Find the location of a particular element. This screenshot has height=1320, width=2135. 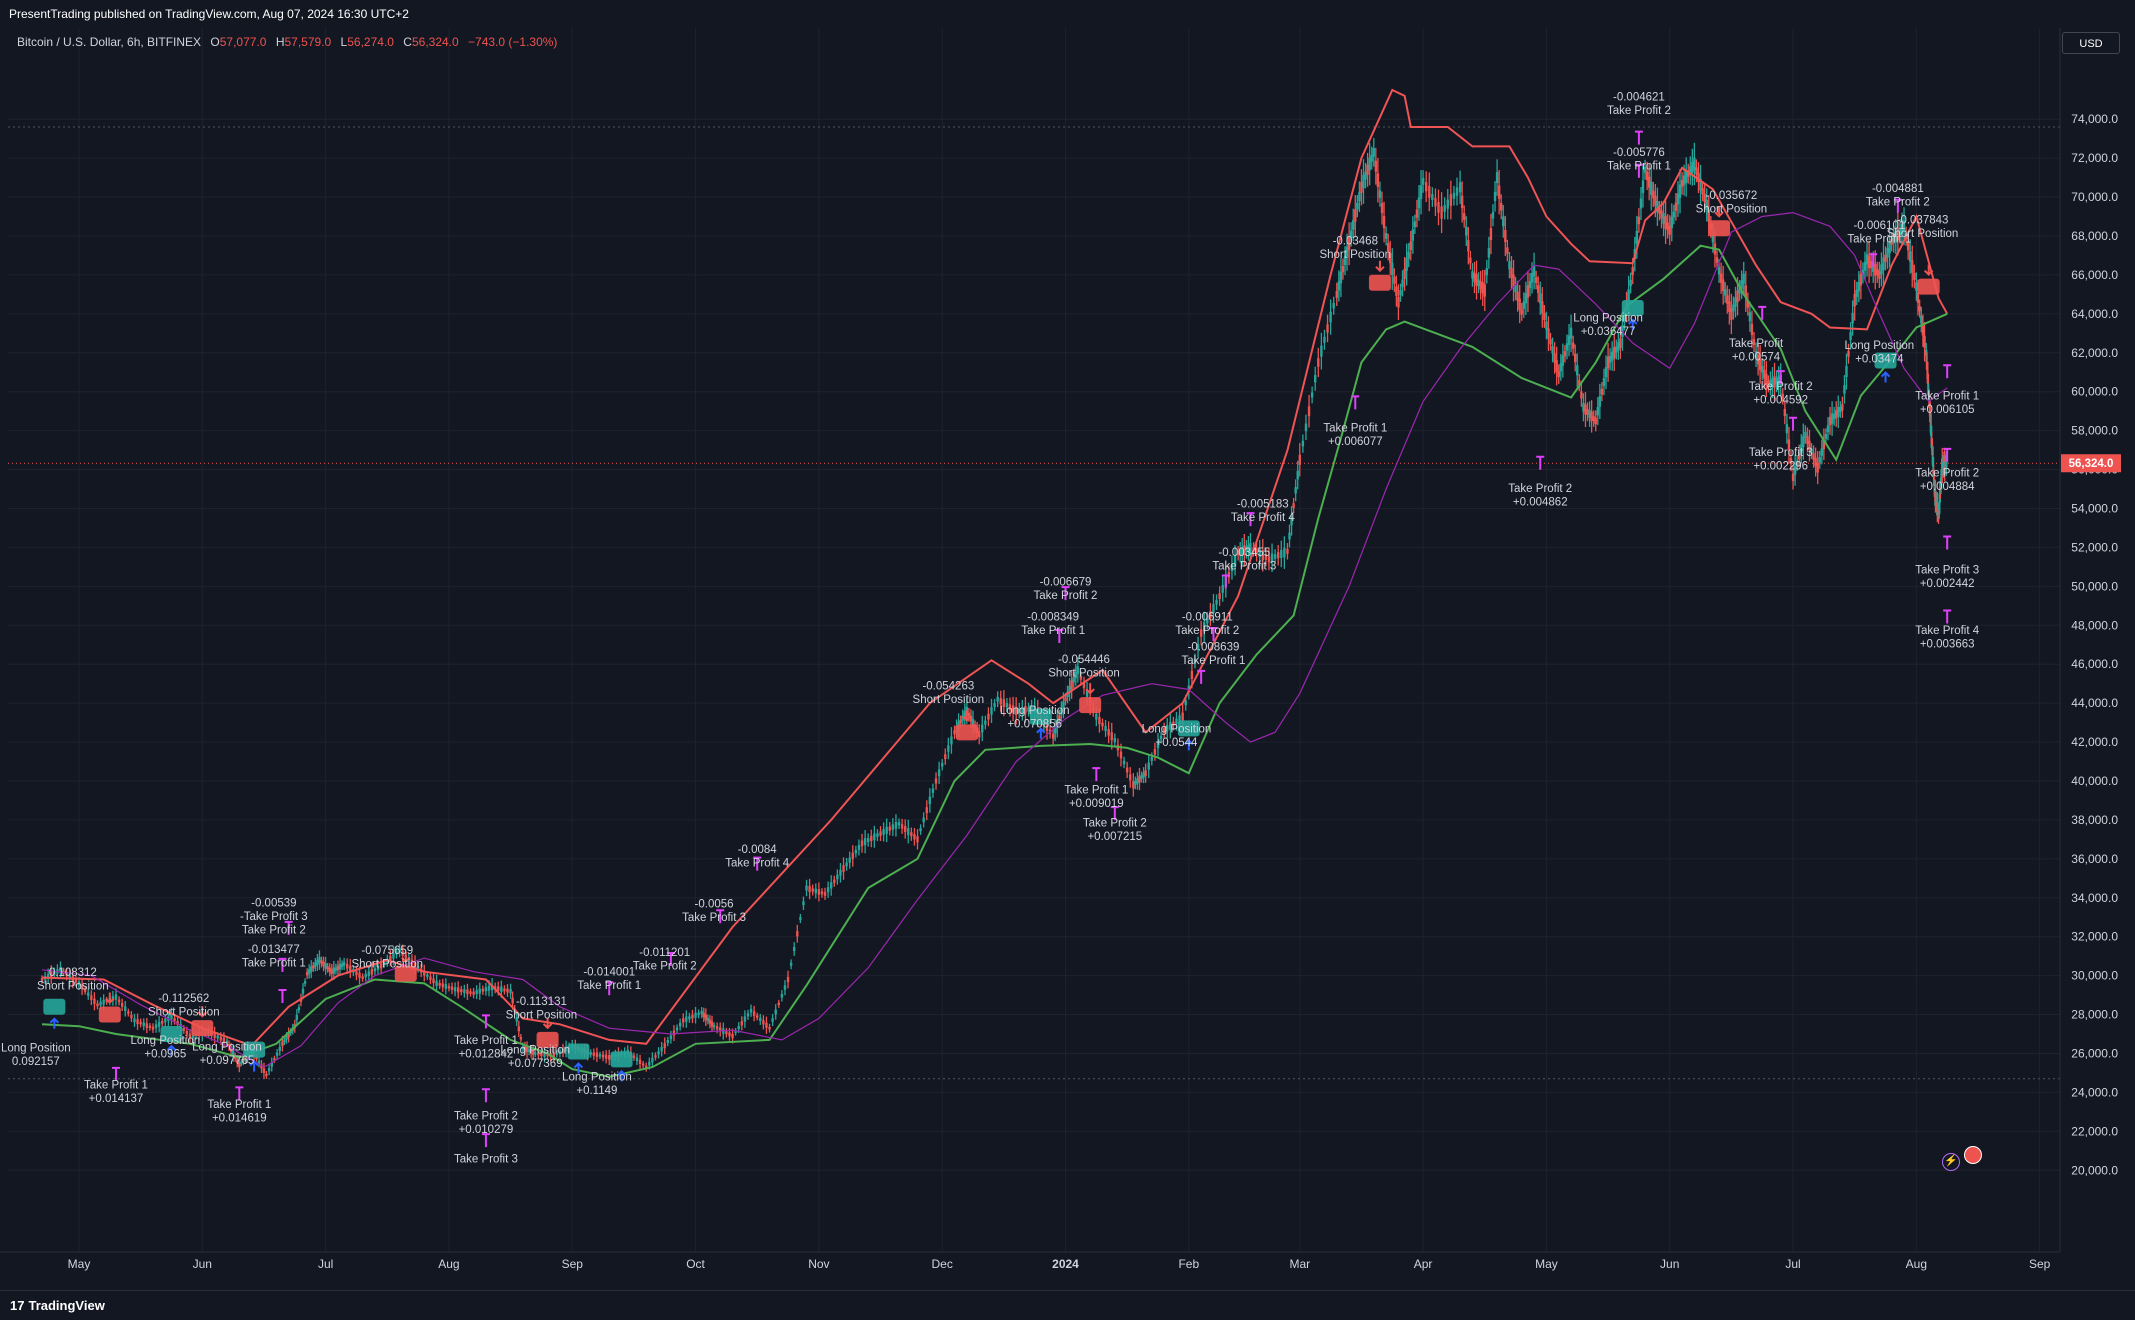

x-tick-label: Aug is located at coordinates (448, 1264).